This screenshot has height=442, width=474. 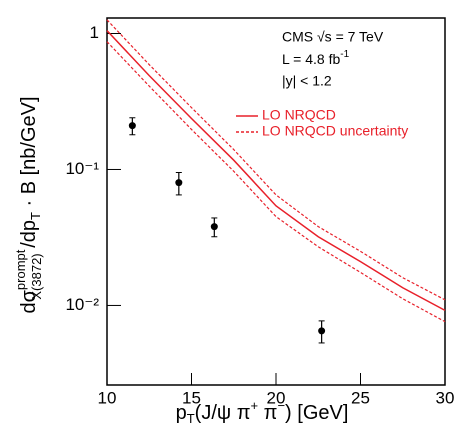 What do you see at coordinates (267, 413) in the screenshot?
I see `x-label-part: π` at bounding box center [267, 413].